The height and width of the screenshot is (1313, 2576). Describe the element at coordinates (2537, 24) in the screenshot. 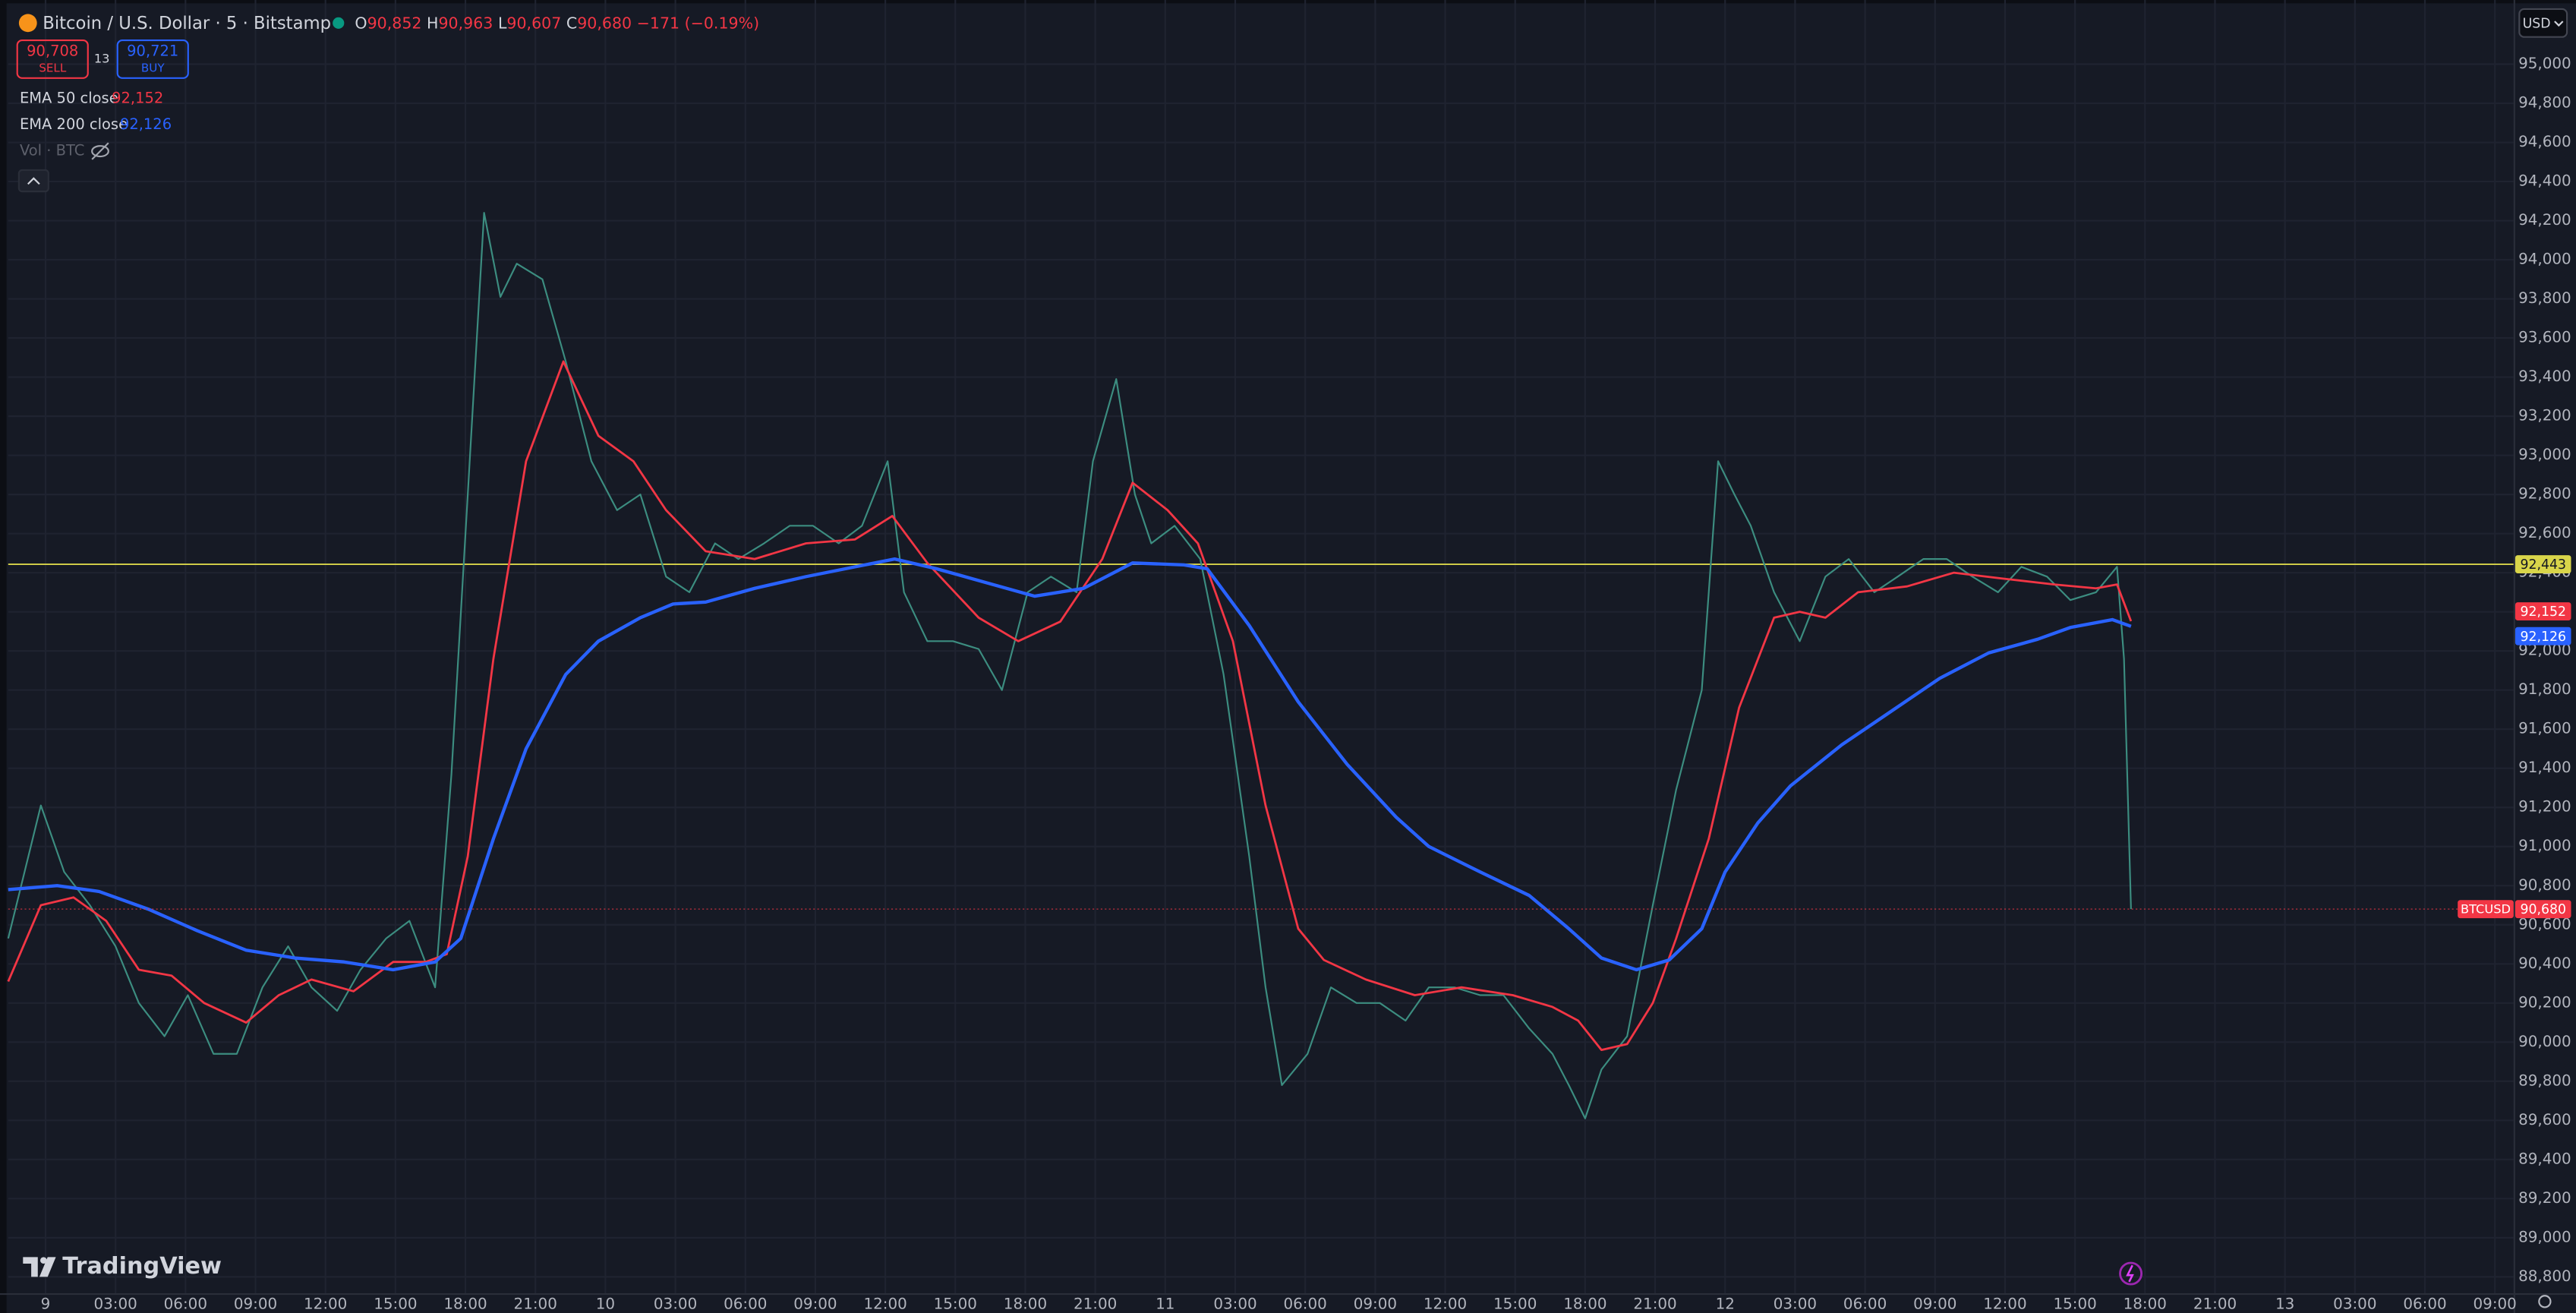

I see `currency: USD` at that location.